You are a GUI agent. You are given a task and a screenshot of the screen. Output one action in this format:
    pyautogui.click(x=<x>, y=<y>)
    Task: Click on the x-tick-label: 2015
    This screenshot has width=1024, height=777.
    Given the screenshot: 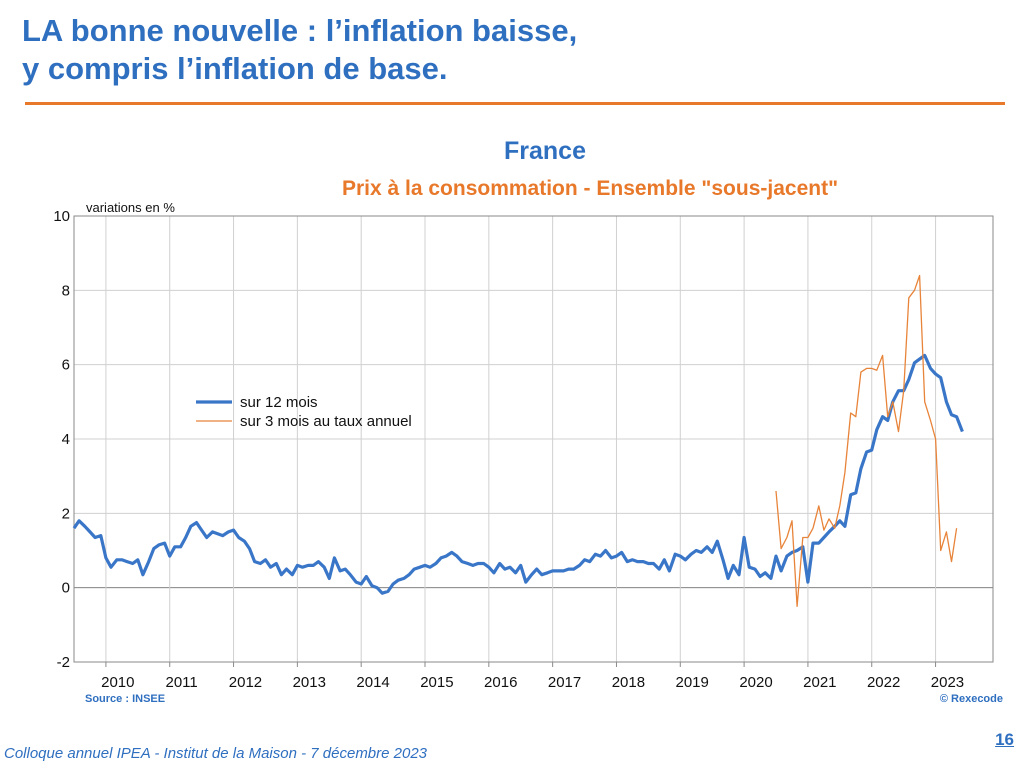 What is the action you would take?
    pyautogui.click(x=436, y=682)
    